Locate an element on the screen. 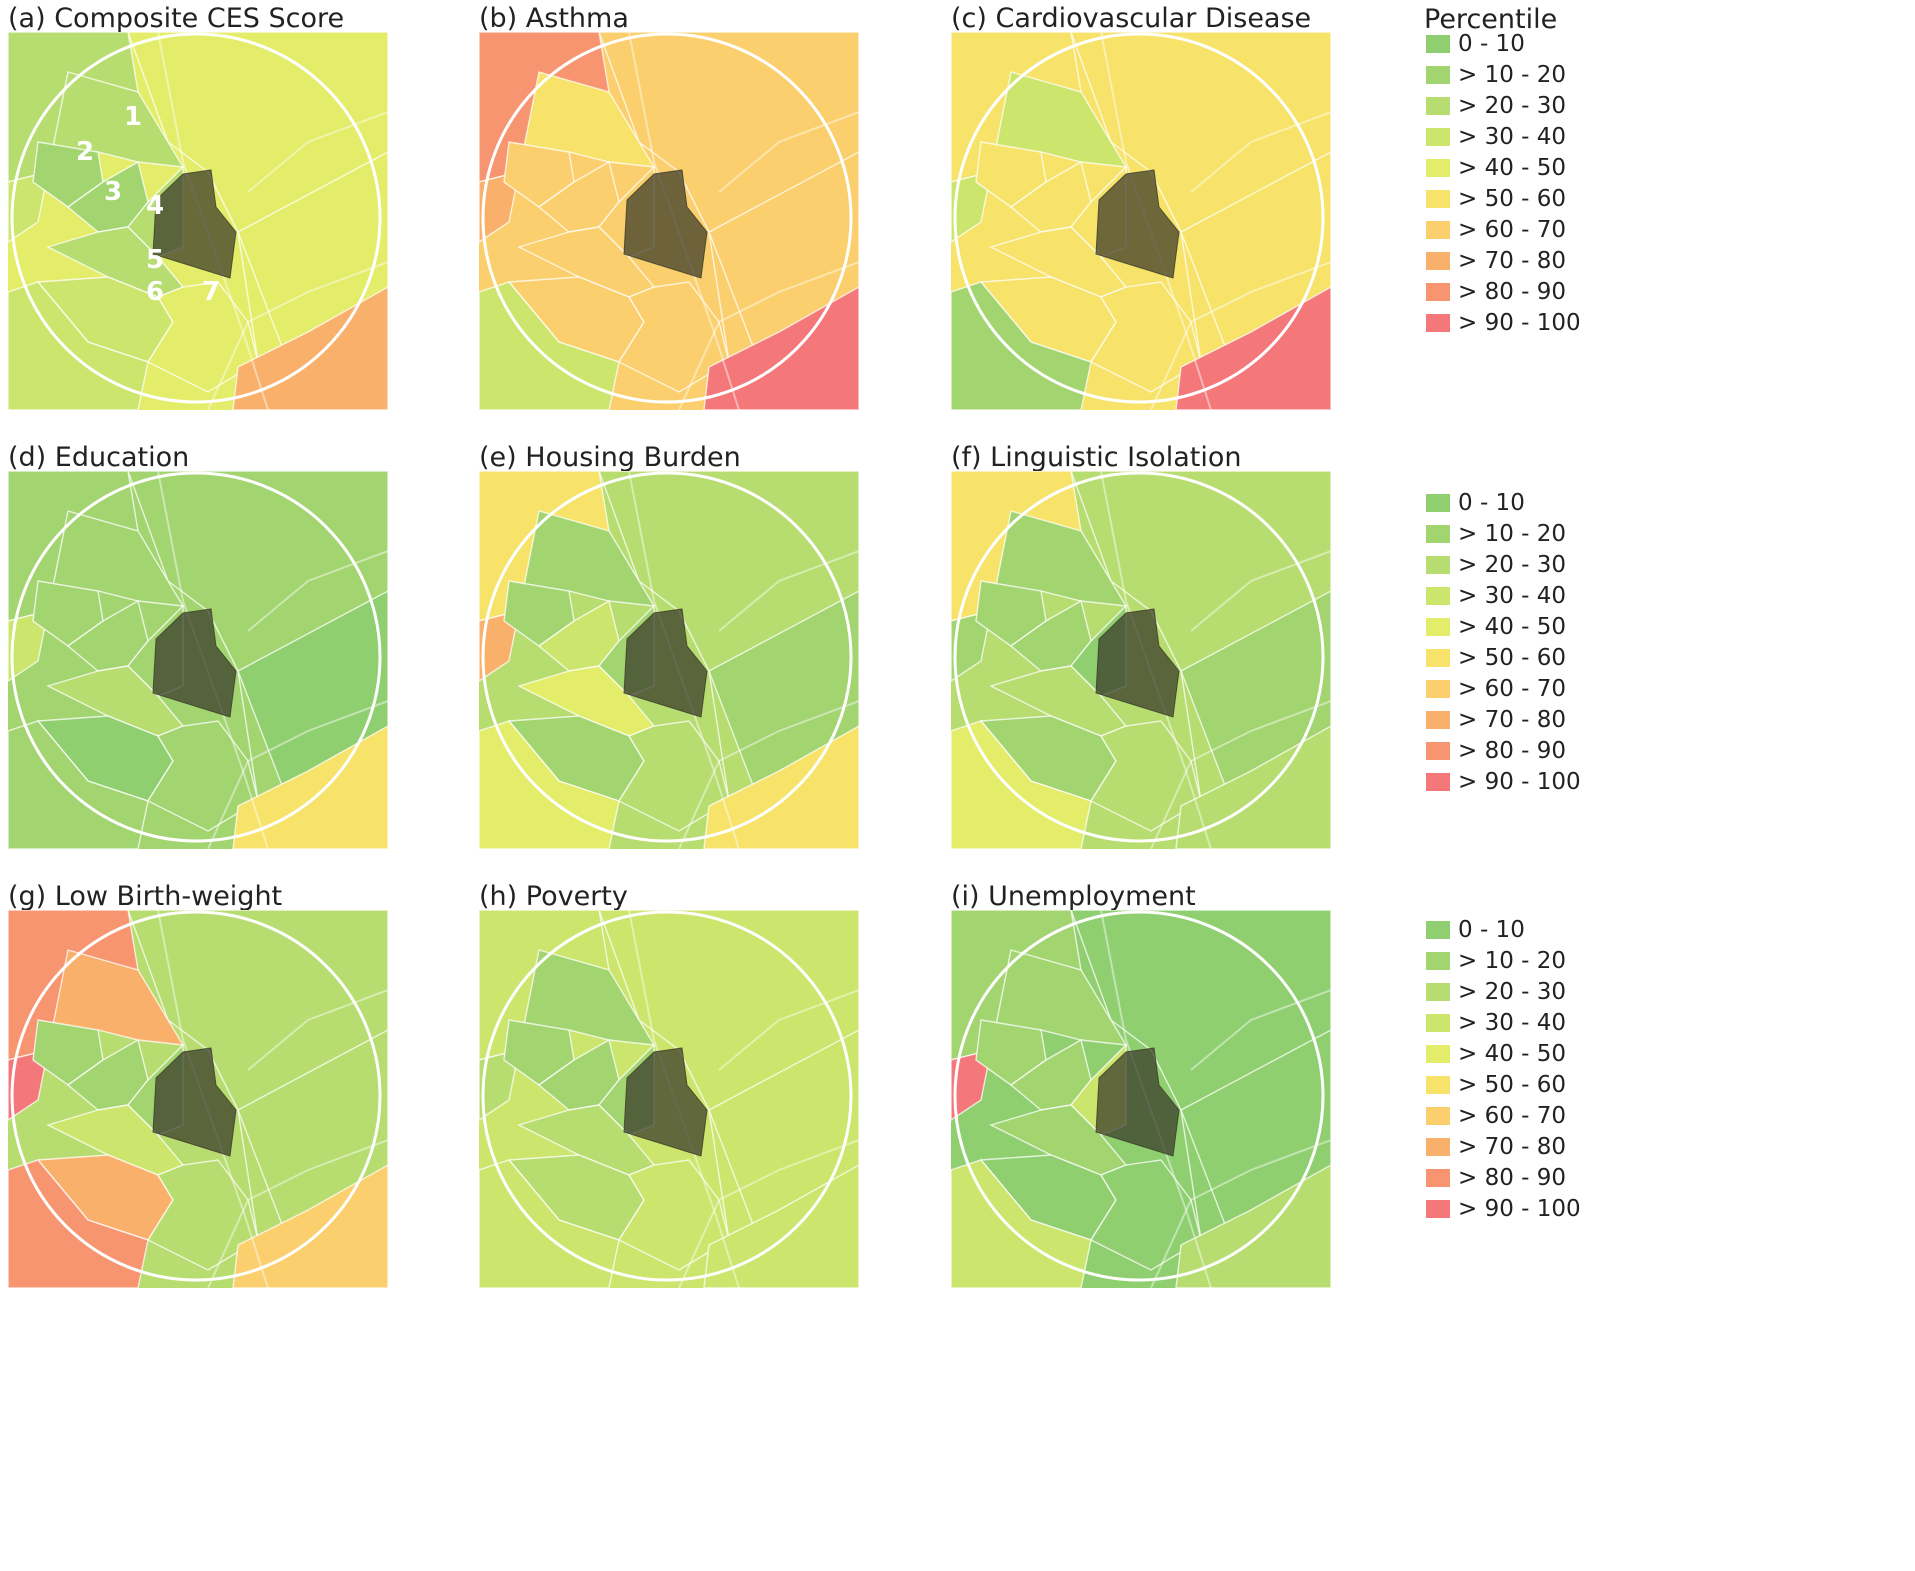 The height and width of the screenshot is (1571, 1915). map-svg-f is located at coordinates (1141, 660).